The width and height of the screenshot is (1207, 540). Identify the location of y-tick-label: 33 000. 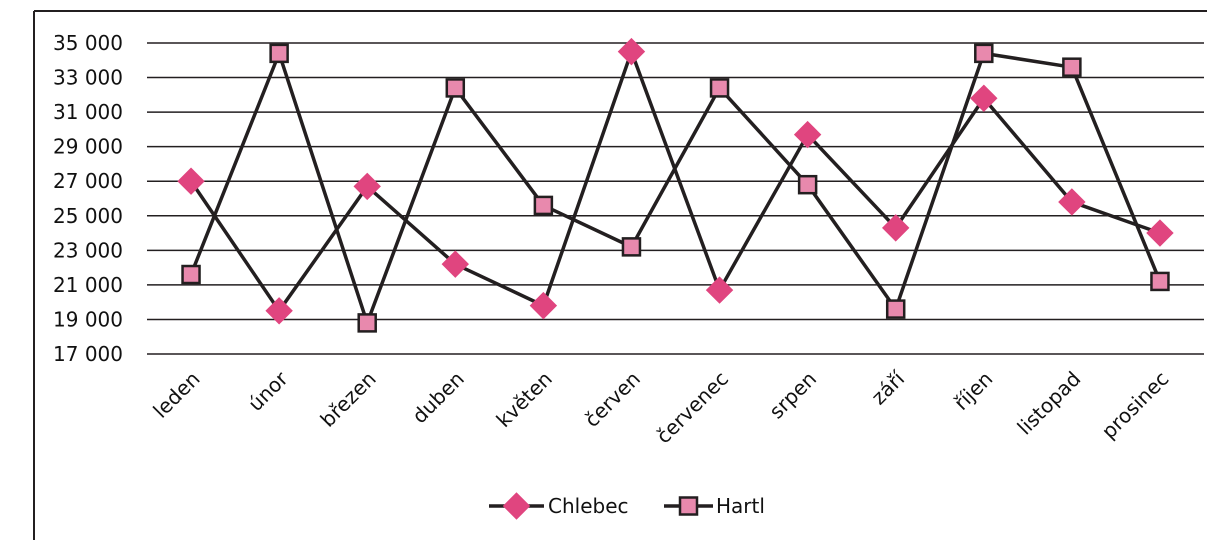
(88, 78).